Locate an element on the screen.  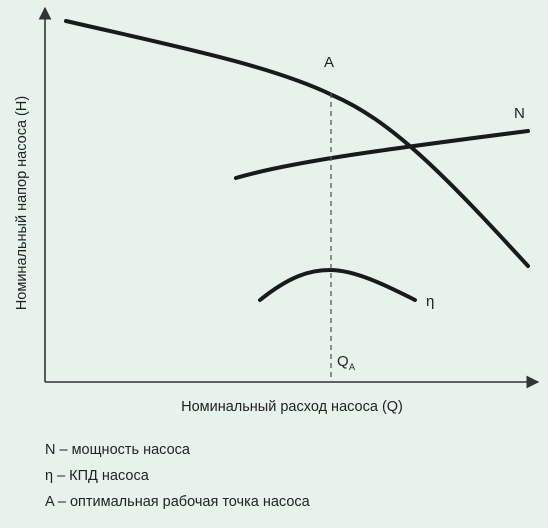
flow-marker-label: Q is located at coordinates (343, 361).